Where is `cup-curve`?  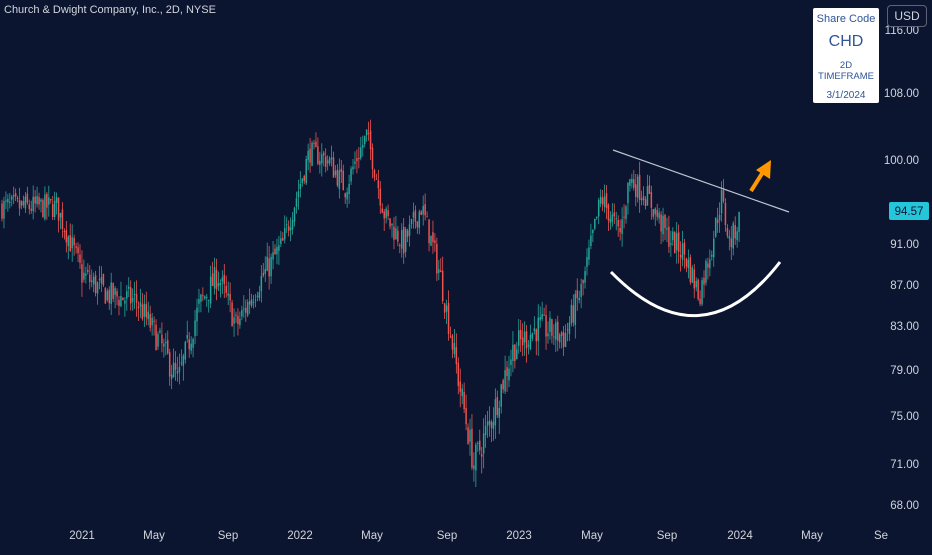 cup-curve is located at coordinates (695, 289).